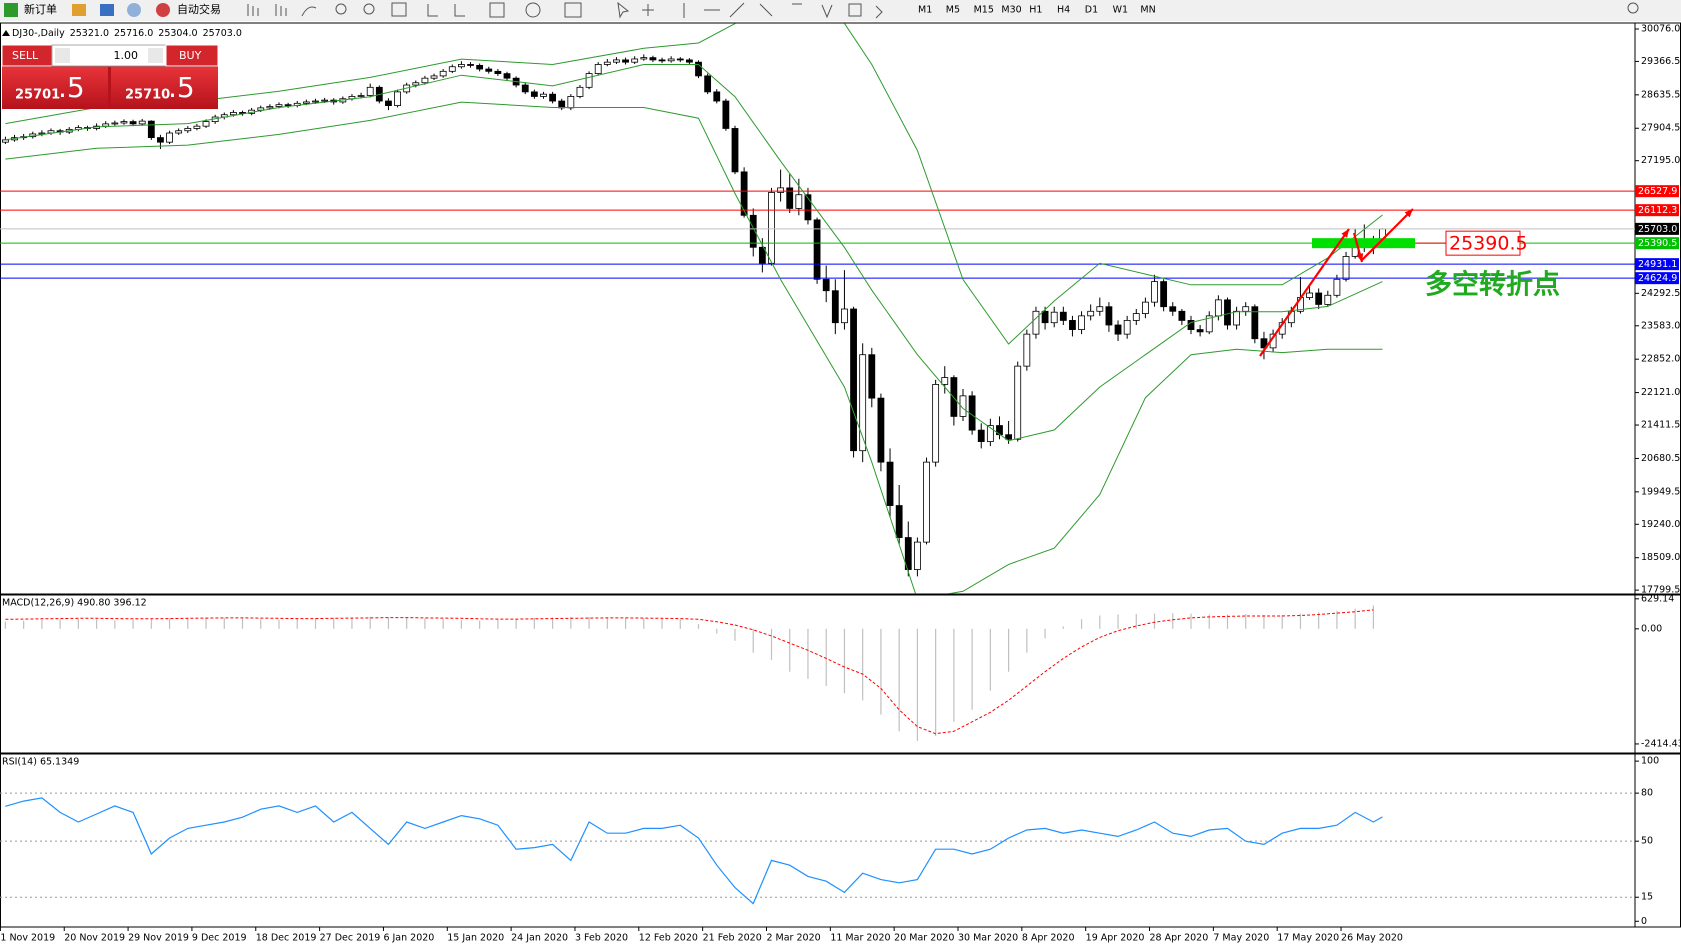 Image resolution: width=1681 pixels, height=947 pixels. Describe the element at coordinates (133, 33) in the screenshot. I see `ohlc-value: 25716.0` at that location.